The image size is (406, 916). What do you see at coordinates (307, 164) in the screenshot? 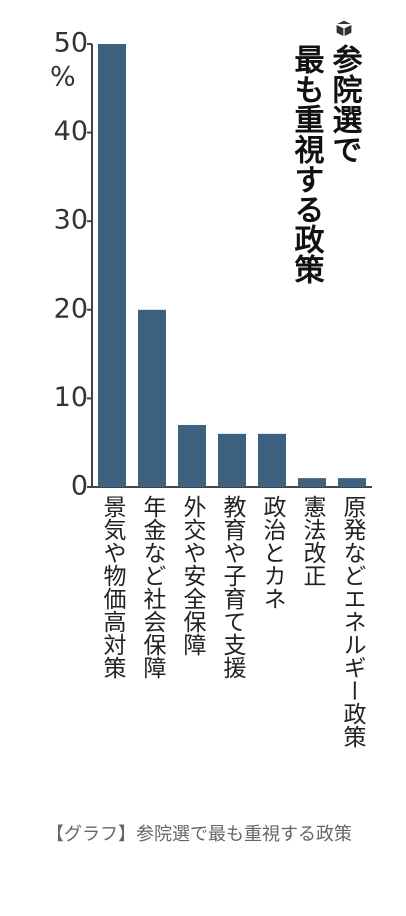
I see `chart-subtitle: 最も重視する政策` at bounding box center [307, 164].